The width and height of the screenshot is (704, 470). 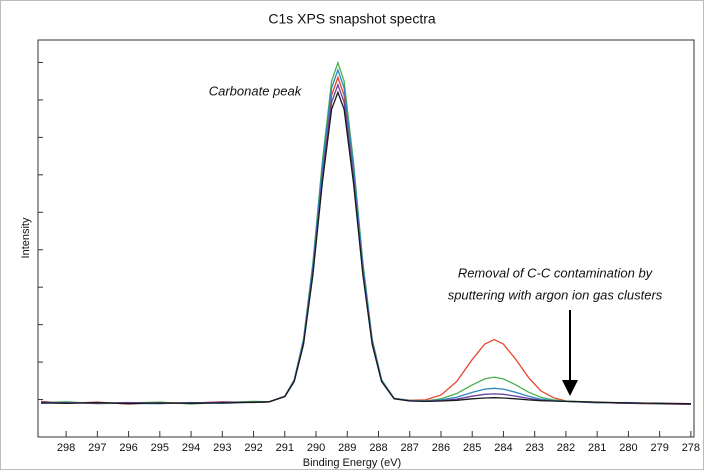 I want to click on x-axis-label: Binding Energy (eV), so click(x=352, y=463).